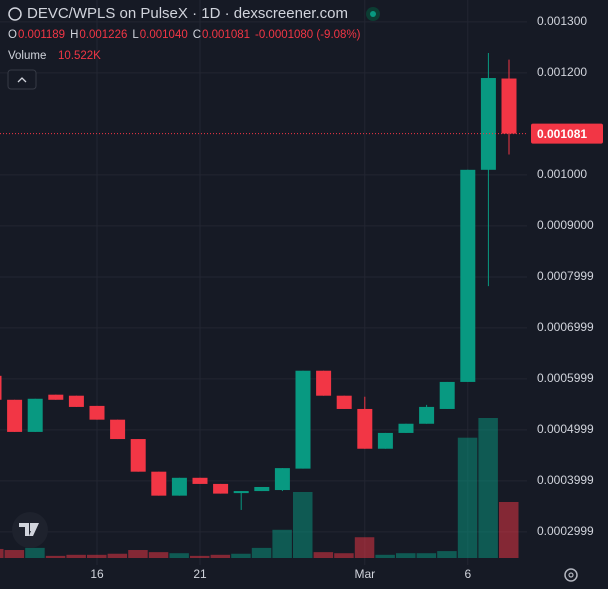 The height and width of the screenshot is (589, 608). I want to click on change: -0.0001080 (-9.08%), so click(308, 35).